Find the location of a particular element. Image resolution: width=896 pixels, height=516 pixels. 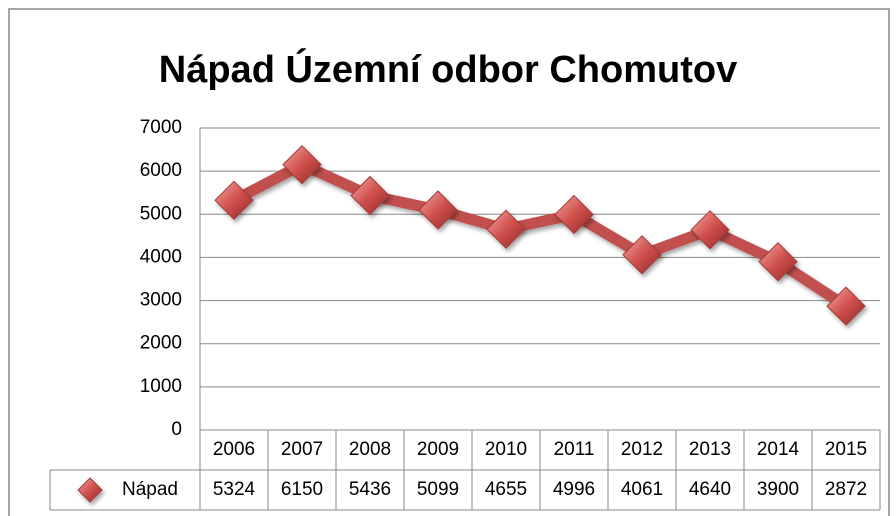

table-value: 4996 is located at coordinates (574, 489).